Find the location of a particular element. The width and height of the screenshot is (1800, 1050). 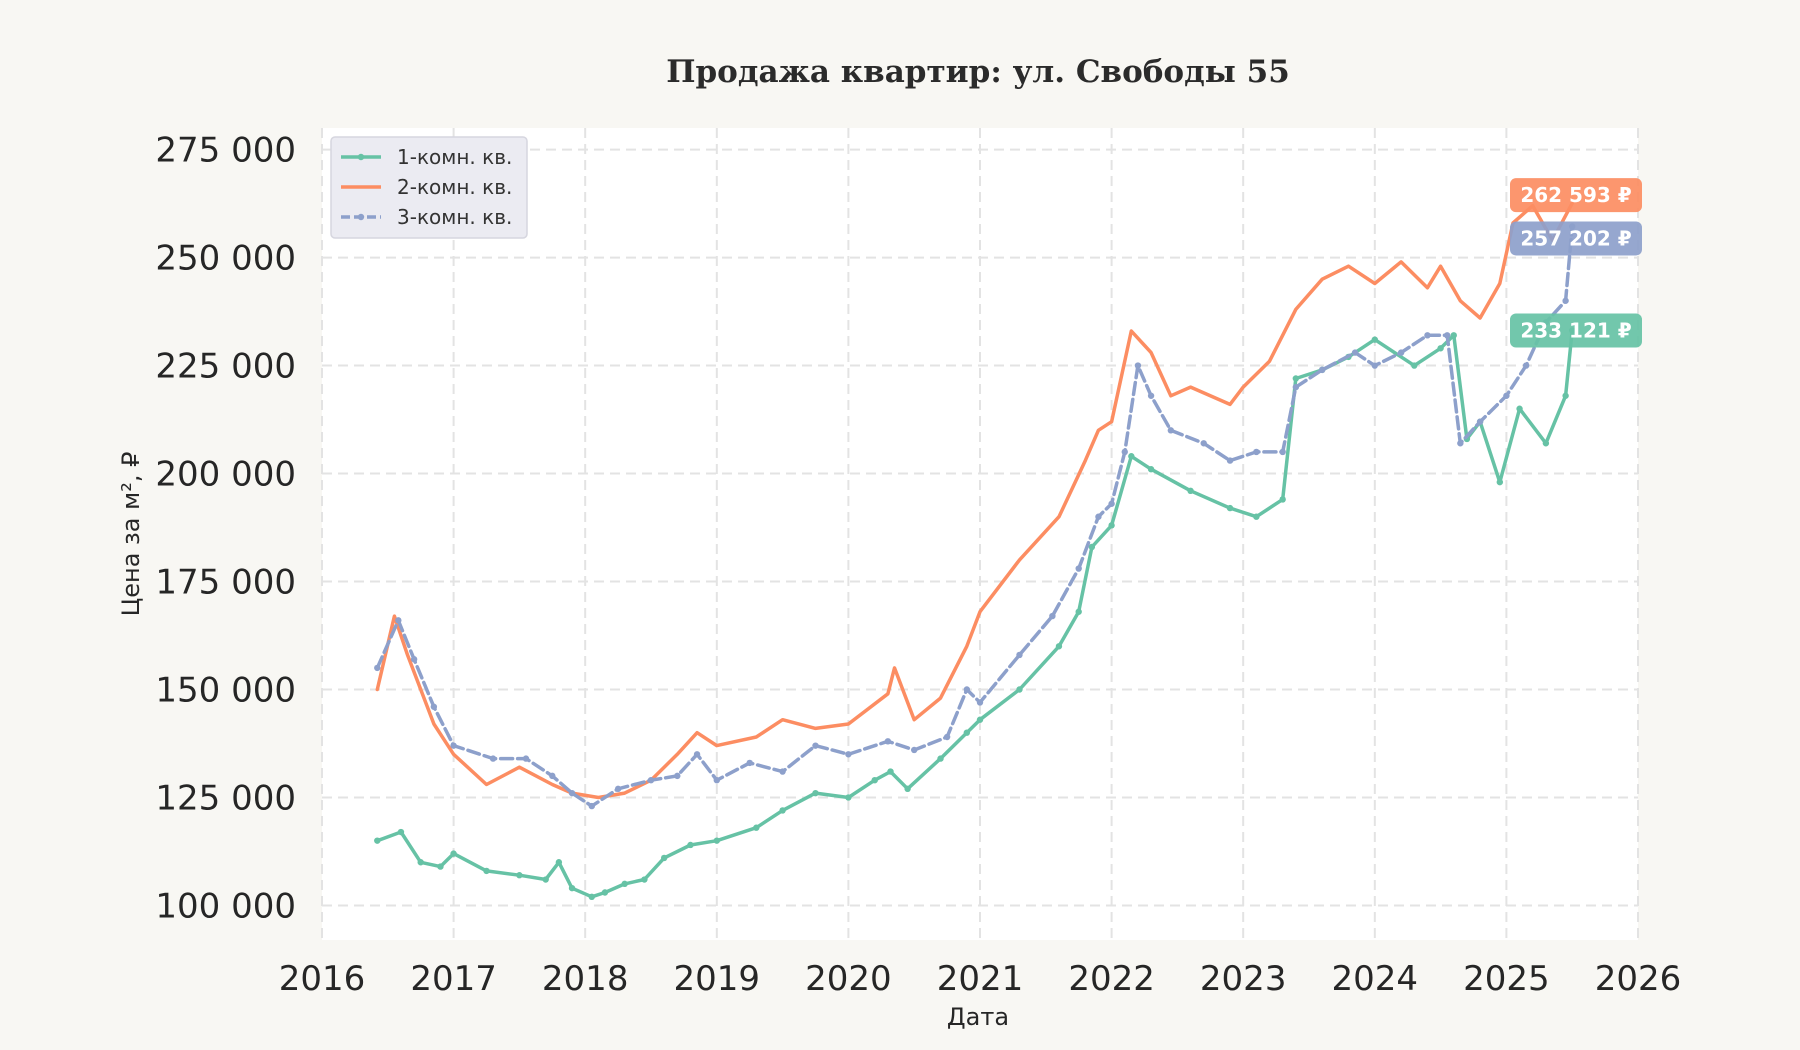

x-tick-label: 2023 is located at coordinates (1243, 979).